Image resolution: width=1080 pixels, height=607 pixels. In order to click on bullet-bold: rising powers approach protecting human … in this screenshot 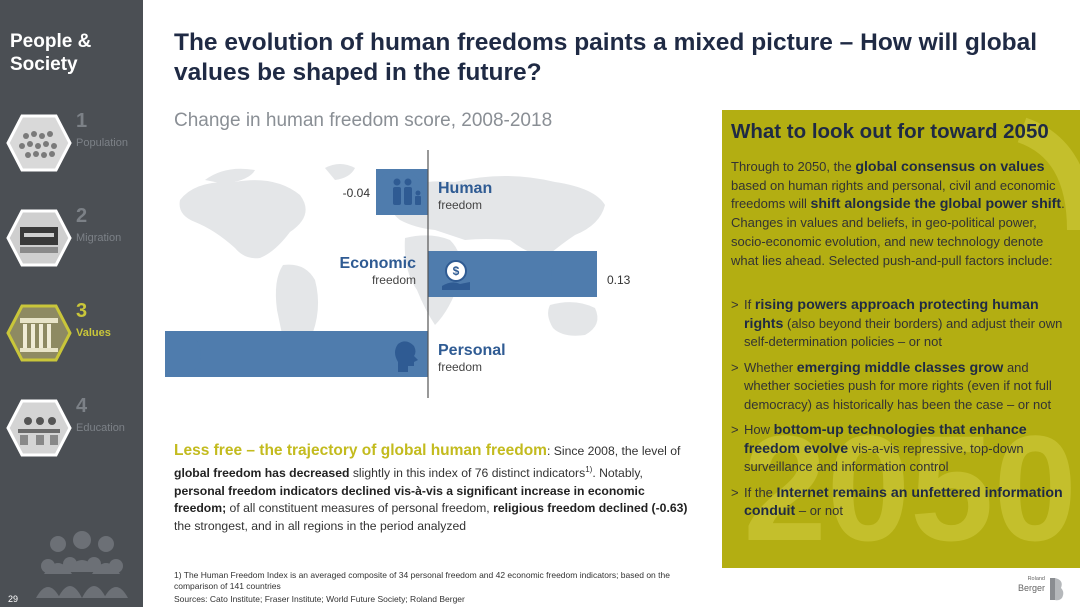, I will do `click(891, 314)`.